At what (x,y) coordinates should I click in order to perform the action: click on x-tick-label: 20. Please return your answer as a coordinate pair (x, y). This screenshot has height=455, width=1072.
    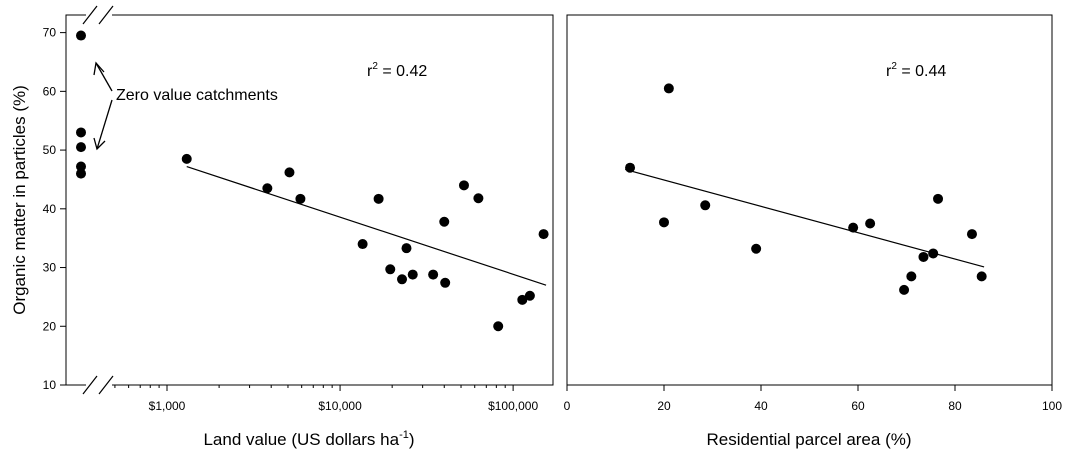
    Looking at the image, I should click on (664, 406).